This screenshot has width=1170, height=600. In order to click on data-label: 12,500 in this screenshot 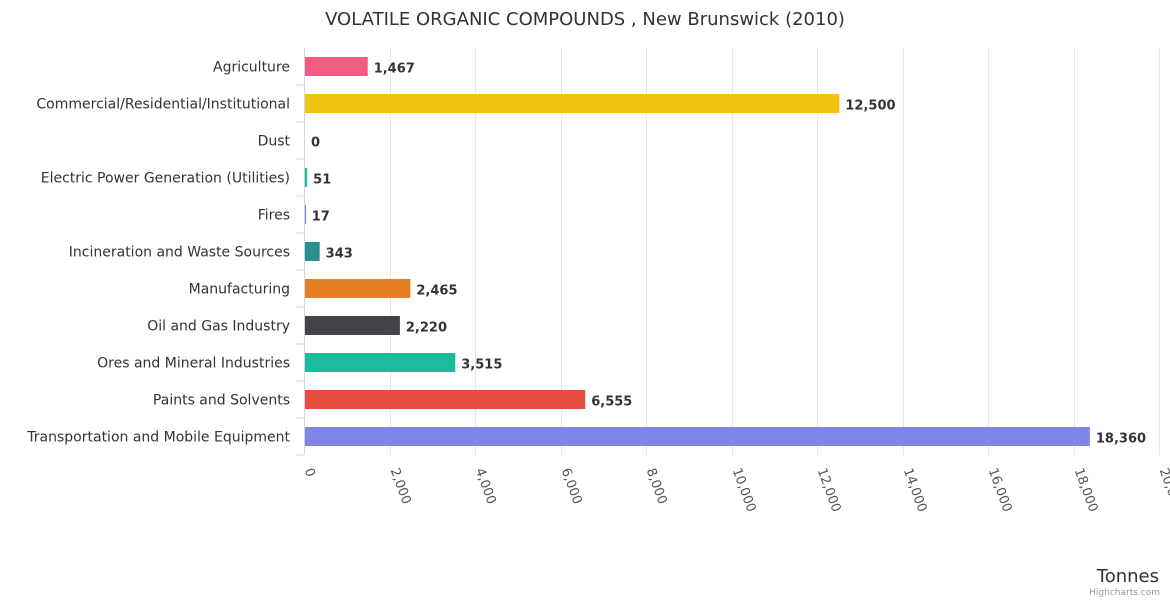, I will do `click(870, 106)`.